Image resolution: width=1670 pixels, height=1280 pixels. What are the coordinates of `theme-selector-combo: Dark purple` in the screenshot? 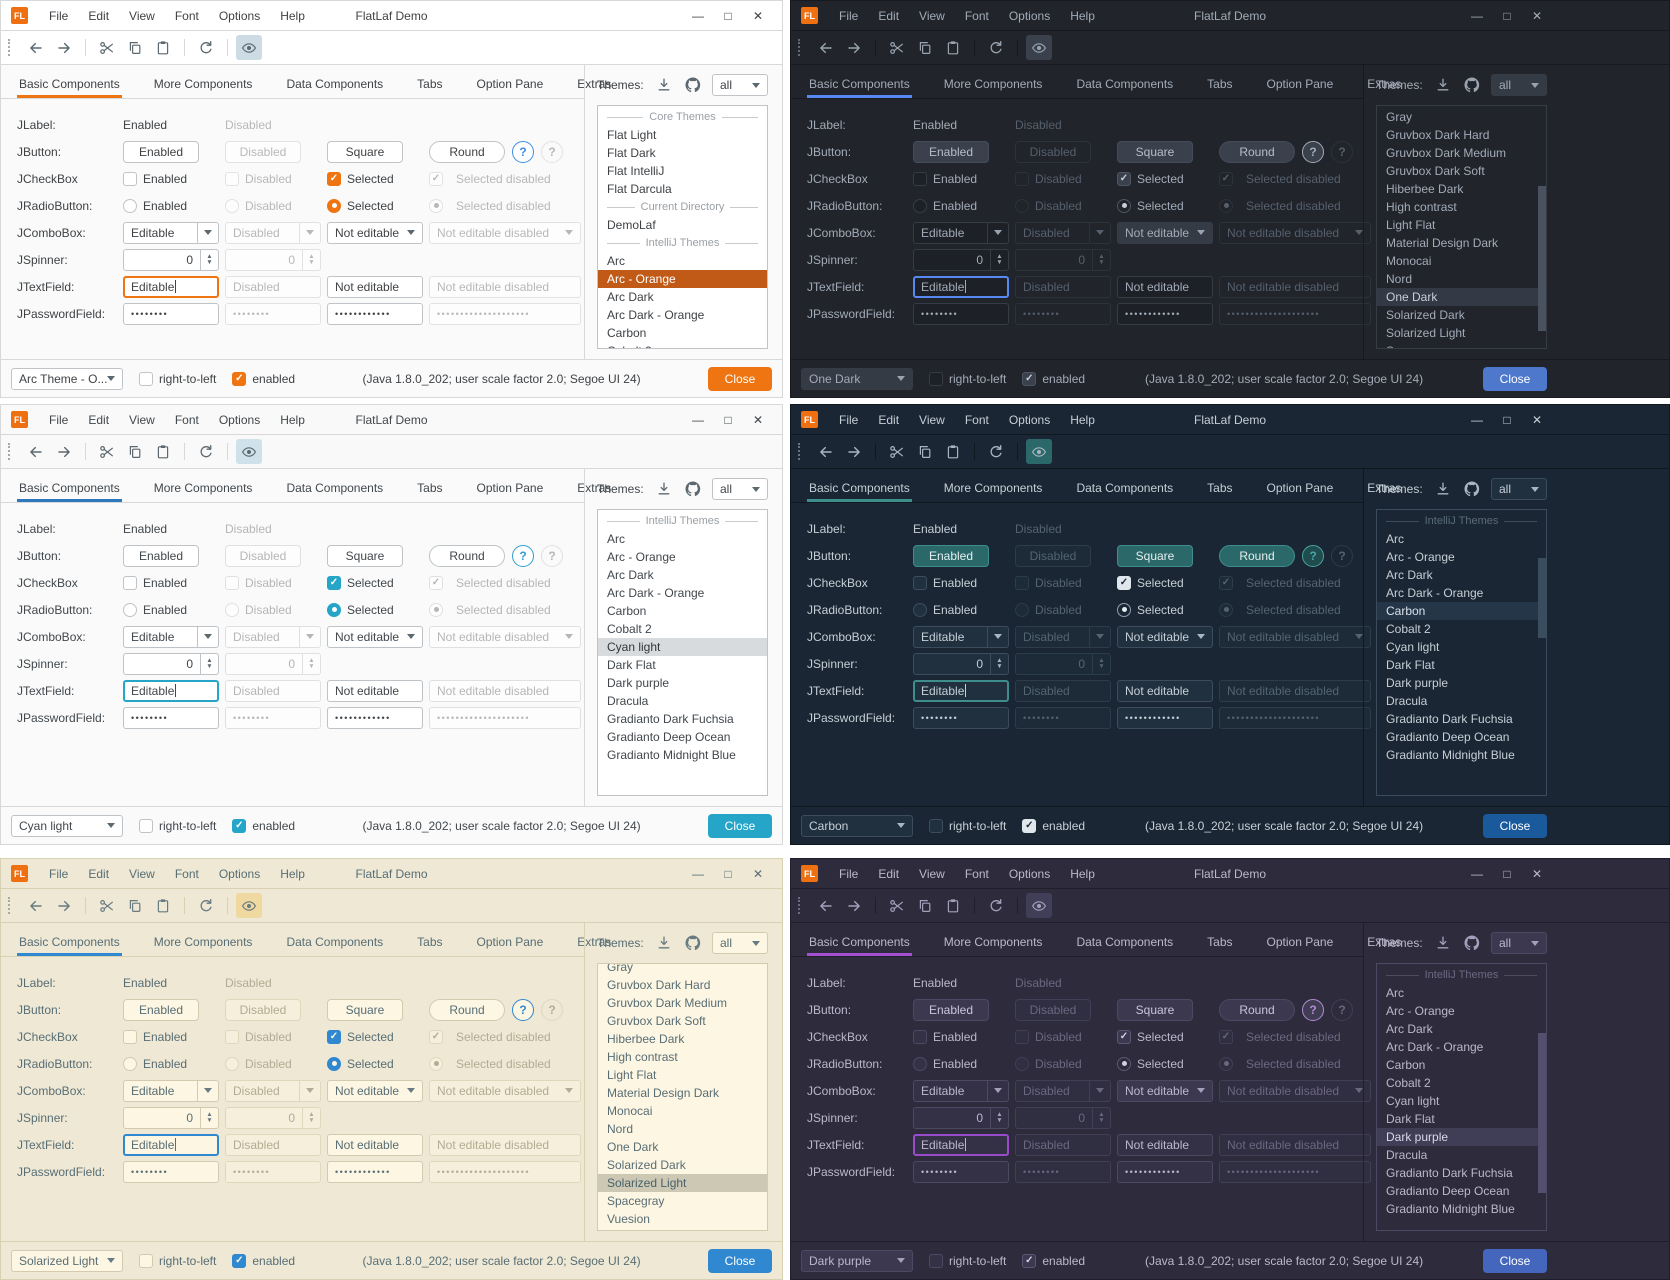 It's located at (857, 1260).